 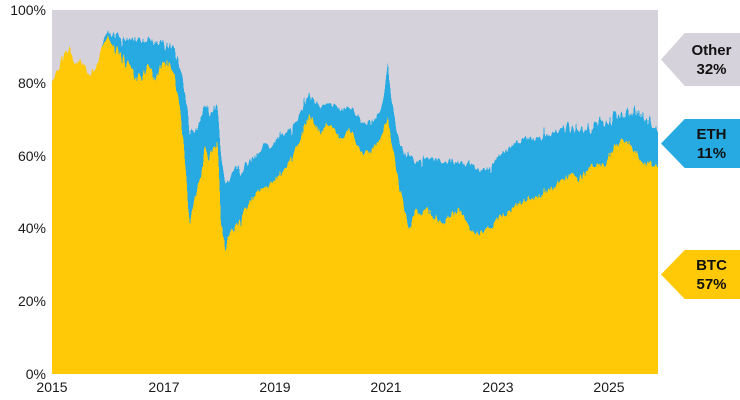 I want to click on y-tick-80: 80%, so click(x=31, y=83).